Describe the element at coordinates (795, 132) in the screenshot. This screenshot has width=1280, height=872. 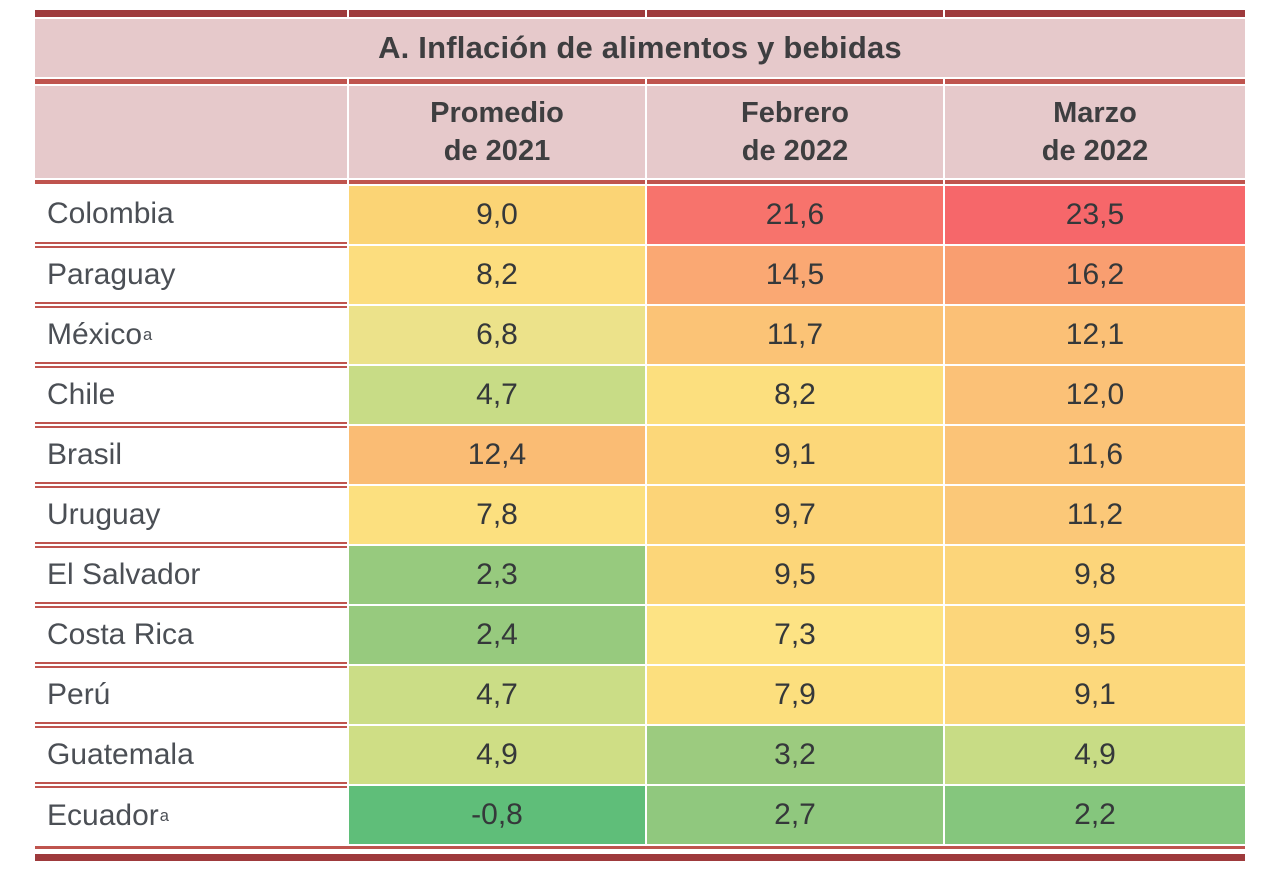
I see `column-header-febrero: Febrero de 2022` at that location.